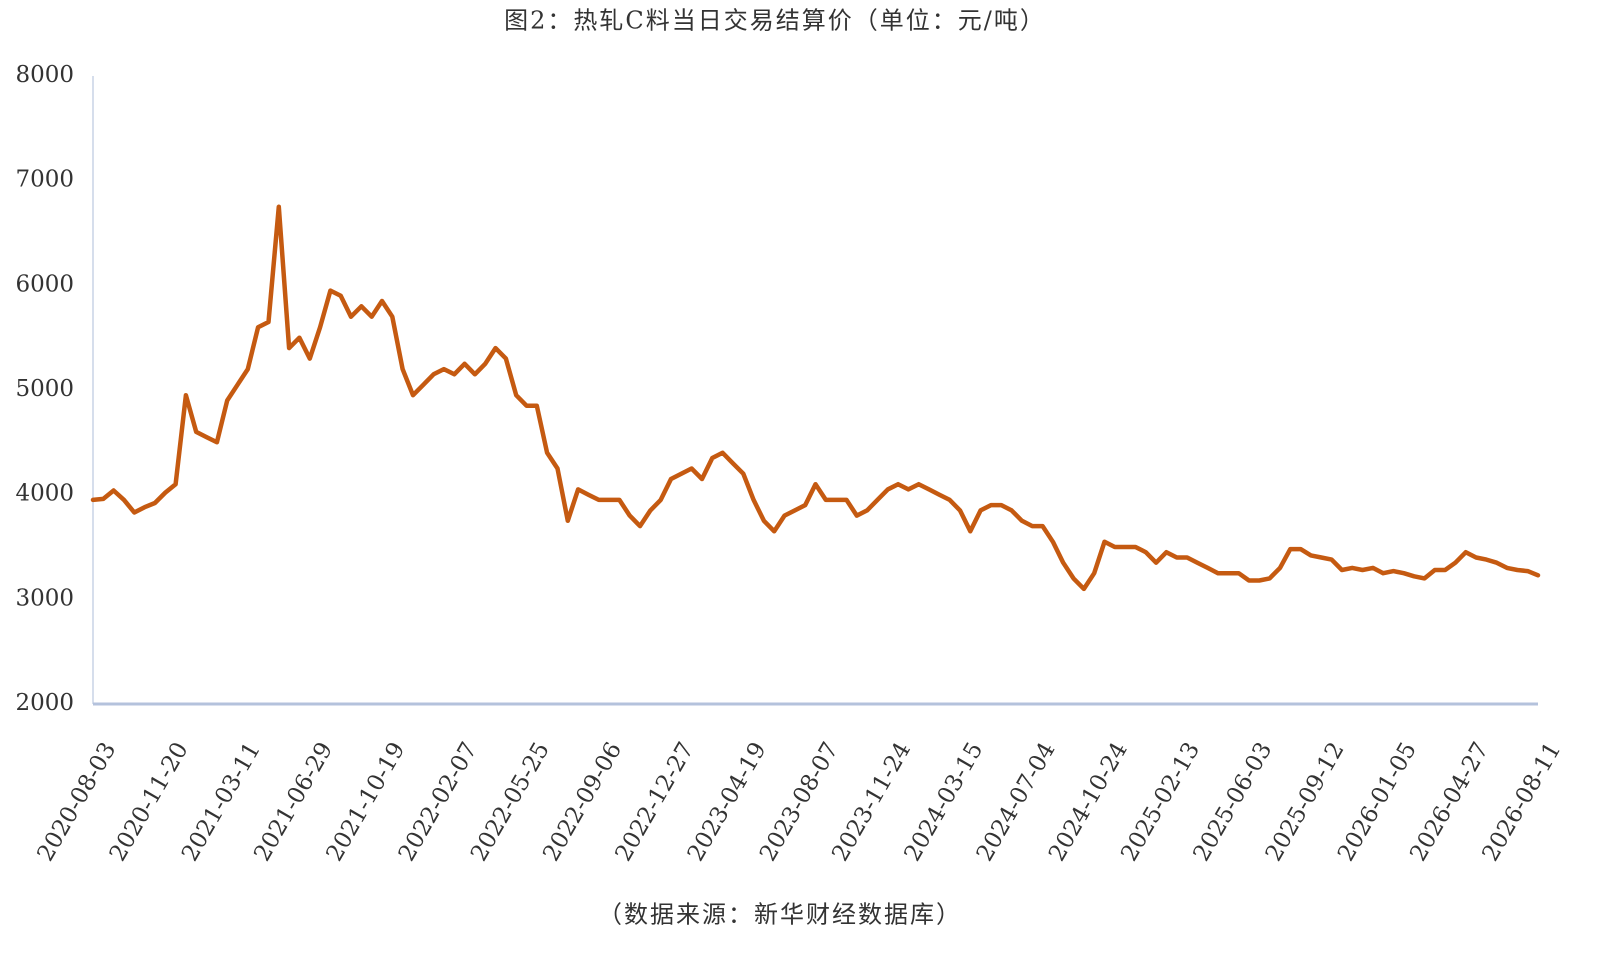  What do you see at coordinates (44, 389) in the screenshot?
I see `y-tick-label: 5000` at bounding box center [44, 389].